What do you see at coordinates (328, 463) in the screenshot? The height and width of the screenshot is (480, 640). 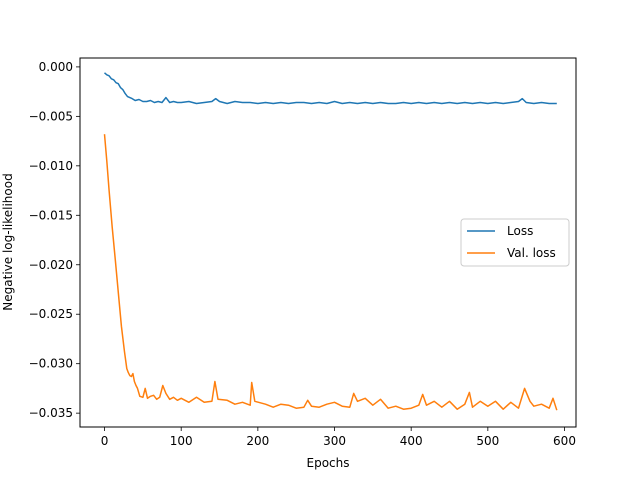 I see `x-axis-label: Epochs` at bounding box center [328, 463].